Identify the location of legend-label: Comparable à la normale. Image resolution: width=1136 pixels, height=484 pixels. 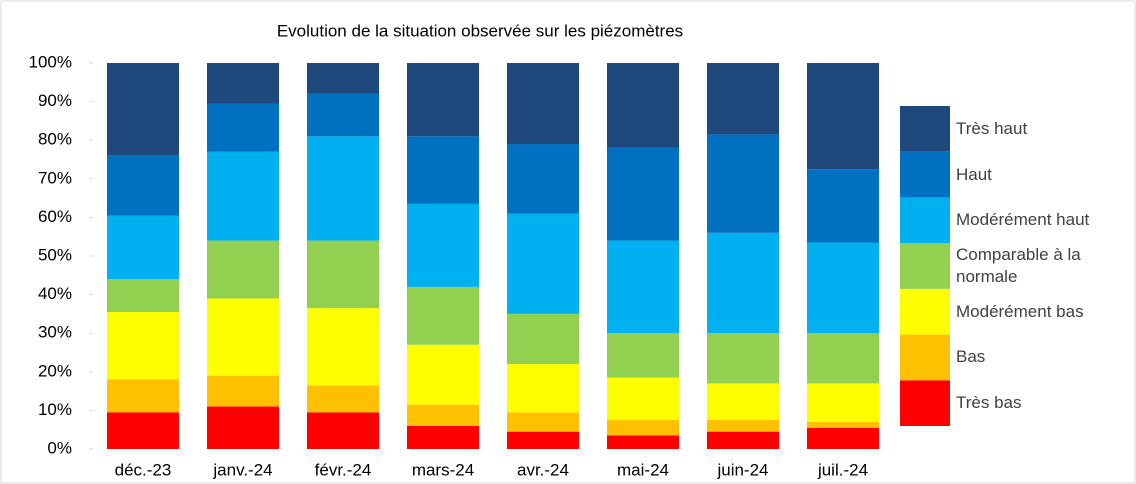
(1018, 265).